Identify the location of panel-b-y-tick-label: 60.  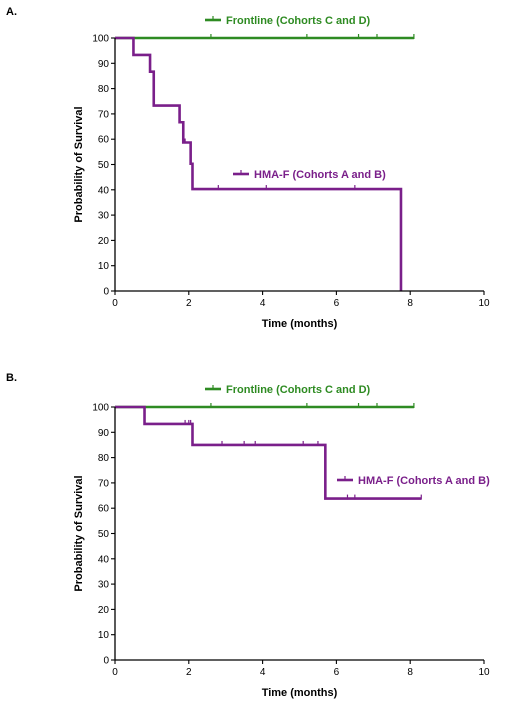
(104, 509).